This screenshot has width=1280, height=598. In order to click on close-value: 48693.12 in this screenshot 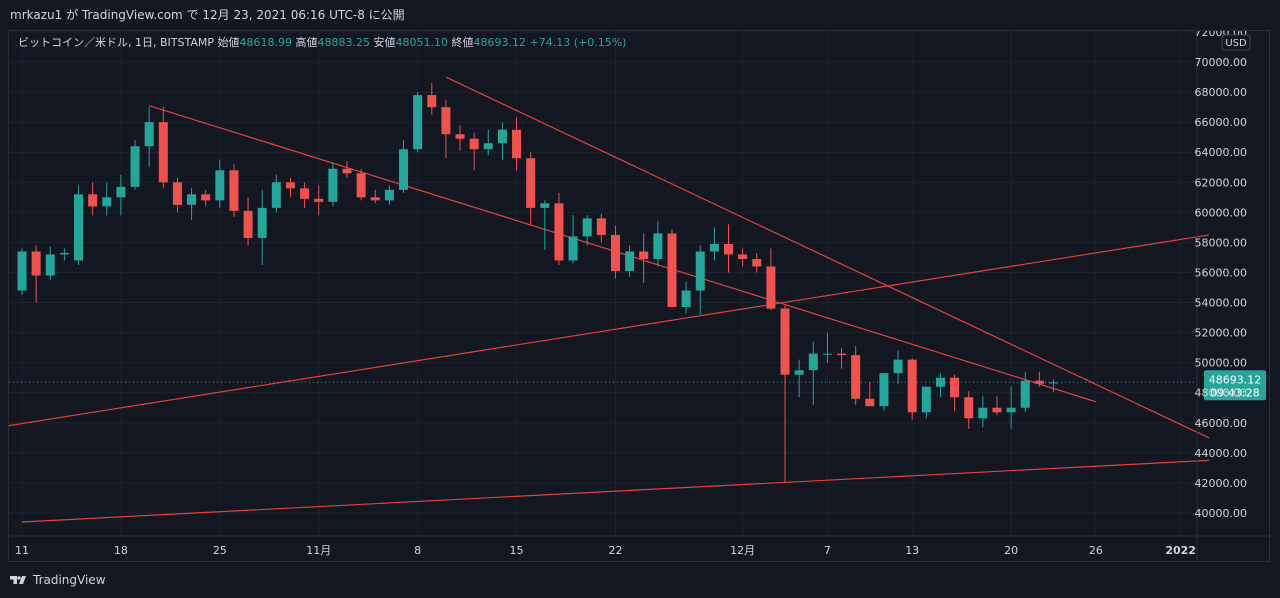, I will do `click(500, 42)`.